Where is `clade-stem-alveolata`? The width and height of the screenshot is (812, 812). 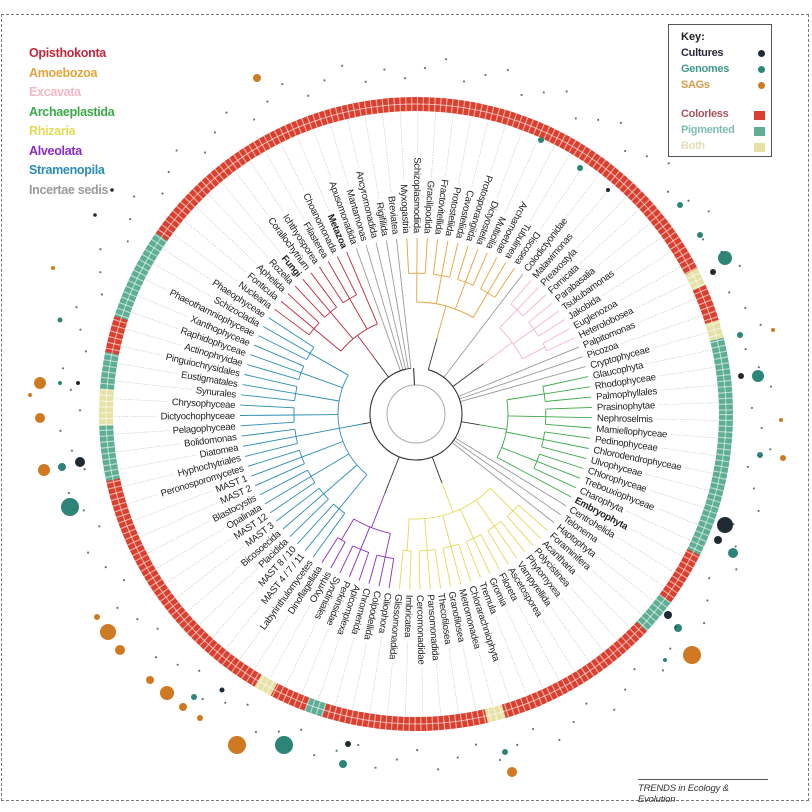
clade-stem-alveolata is located at coordinates (348, 529).